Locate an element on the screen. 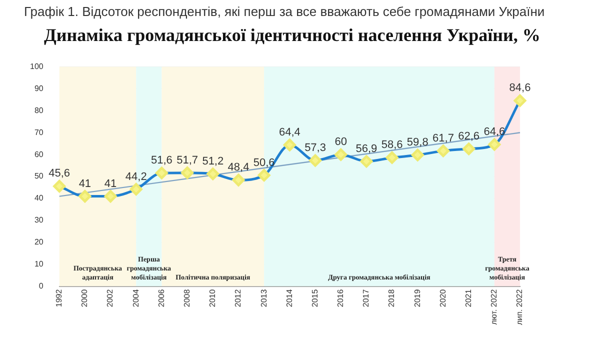  x-tick-label: 2020 is located at coordinates (443, 298).